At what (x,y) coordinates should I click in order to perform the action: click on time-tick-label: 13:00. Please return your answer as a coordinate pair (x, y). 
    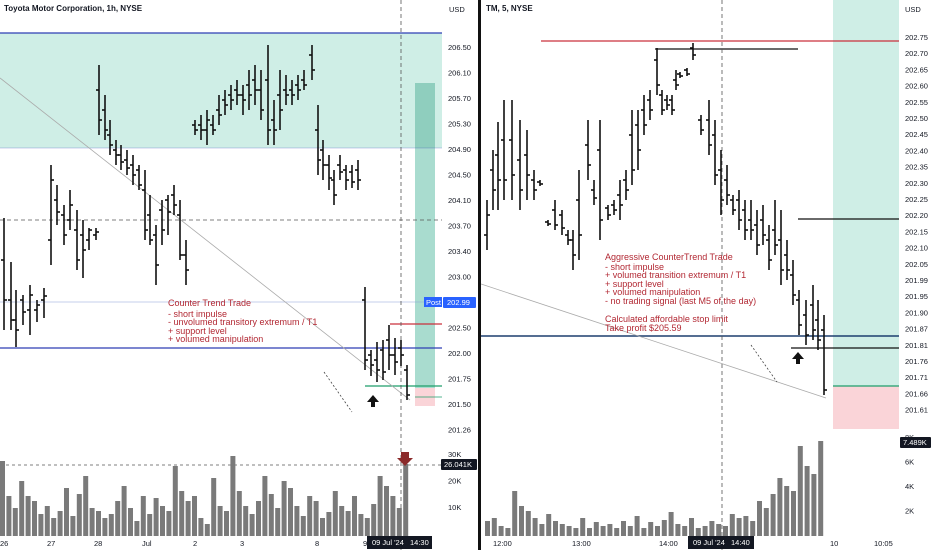
    Looking at the image, I should click on (581, 543).